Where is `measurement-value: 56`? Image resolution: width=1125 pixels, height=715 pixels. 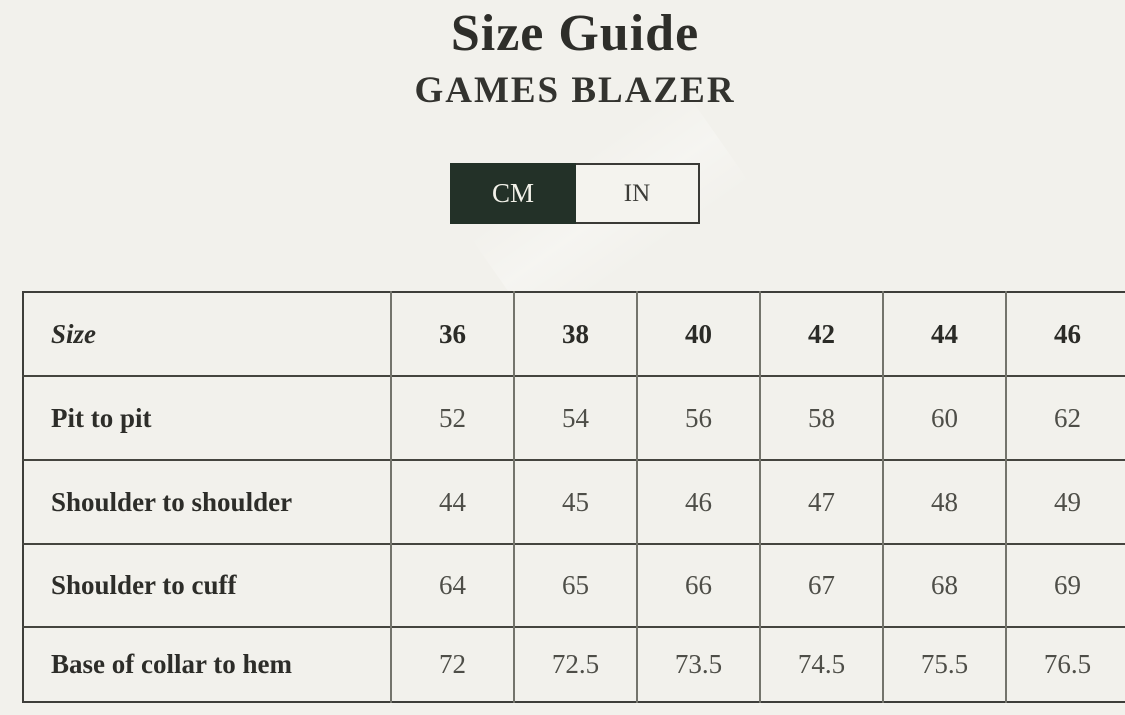 measurement-value: 56 is located at coordinates (698, 417).